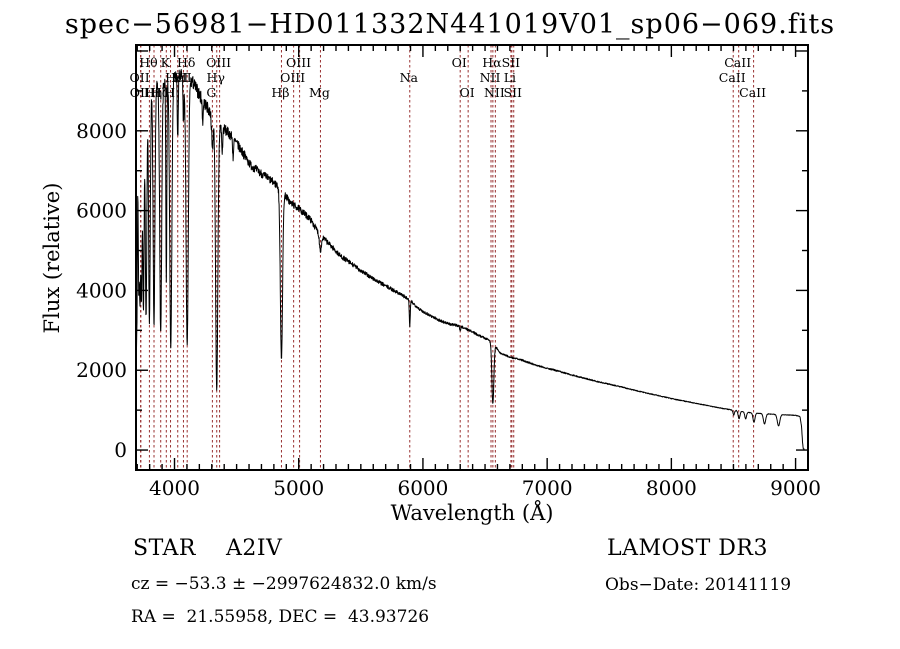 The width and height of the screenshot is (900, 649). Describe the element at coordinates (148, 62) in the screenshot. I see `svg-text: Hθ` at that location.